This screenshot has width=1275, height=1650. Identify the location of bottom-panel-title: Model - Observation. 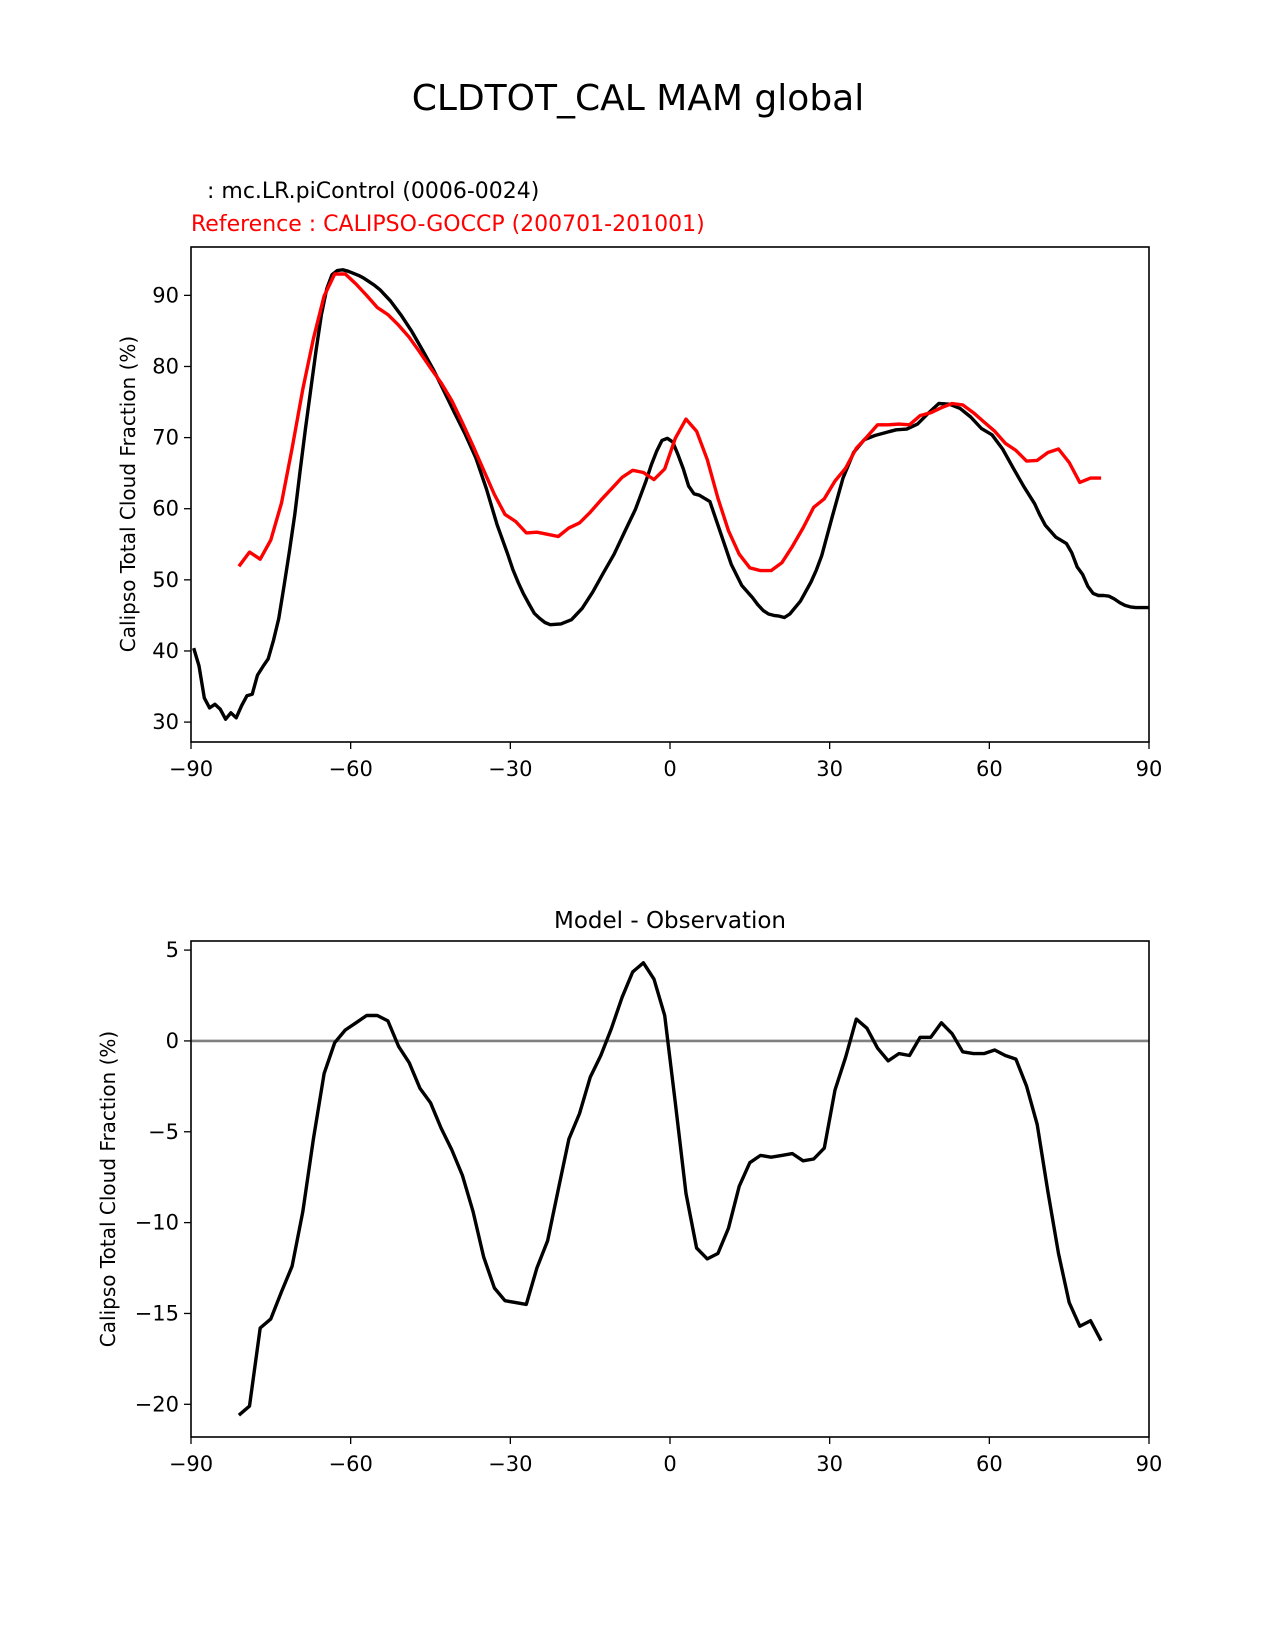
(670, 921).